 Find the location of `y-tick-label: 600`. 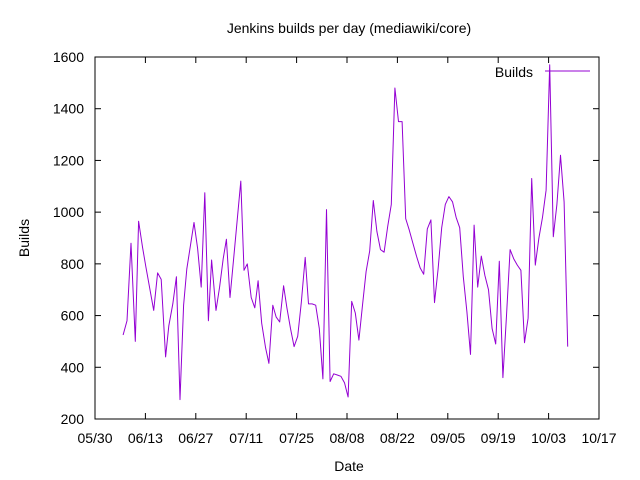

y-tick-label: 600 is located at coordinates (73, 316).